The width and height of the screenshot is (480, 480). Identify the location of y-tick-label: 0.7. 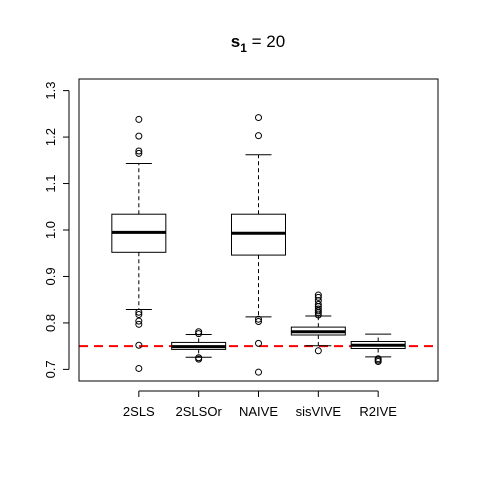
(50, 369).